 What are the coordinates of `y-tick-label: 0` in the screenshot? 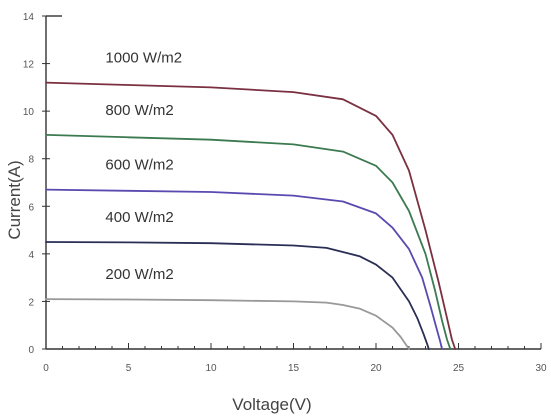 It's located at (31, 350).